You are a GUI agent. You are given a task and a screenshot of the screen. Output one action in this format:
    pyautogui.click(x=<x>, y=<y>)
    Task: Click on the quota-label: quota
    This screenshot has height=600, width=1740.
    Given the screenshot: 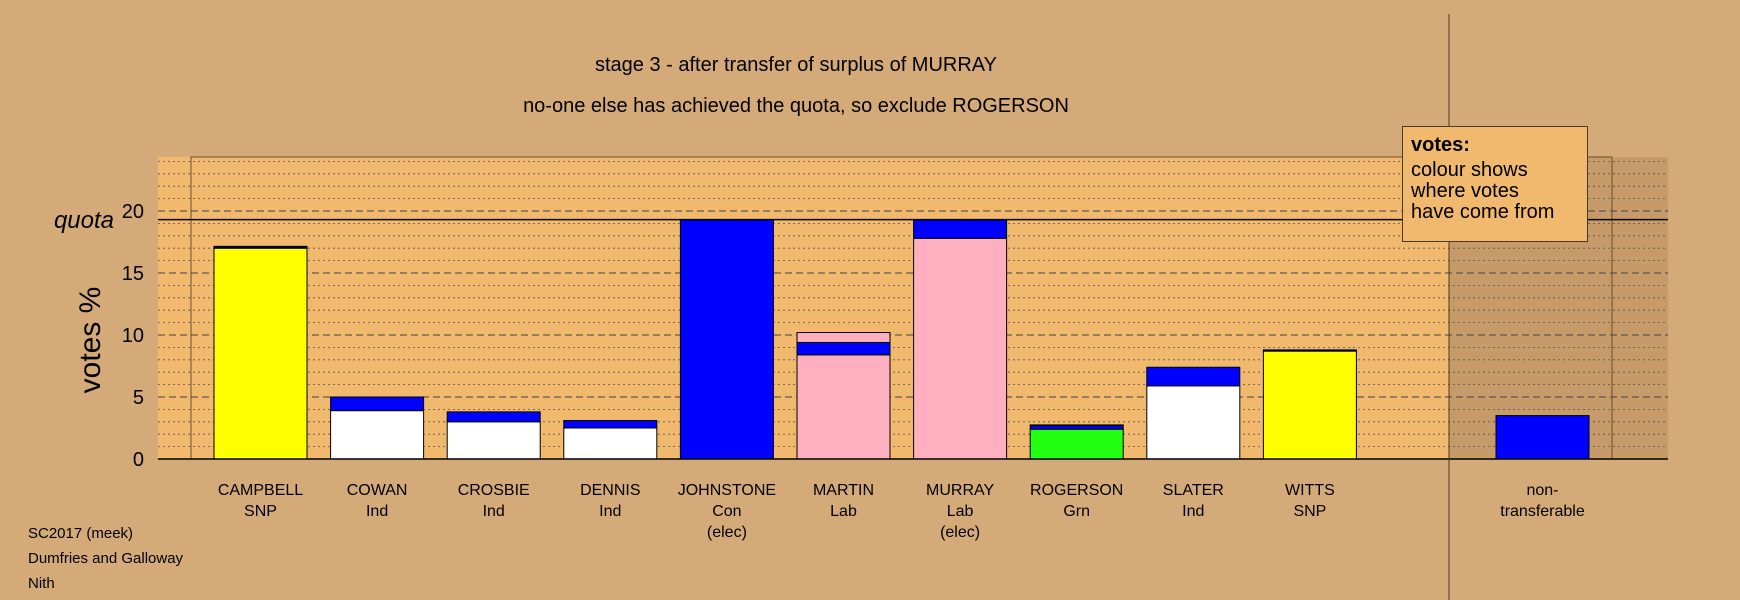 What is the action you would take?
    pyautogui.click(x=84, y=220)
    